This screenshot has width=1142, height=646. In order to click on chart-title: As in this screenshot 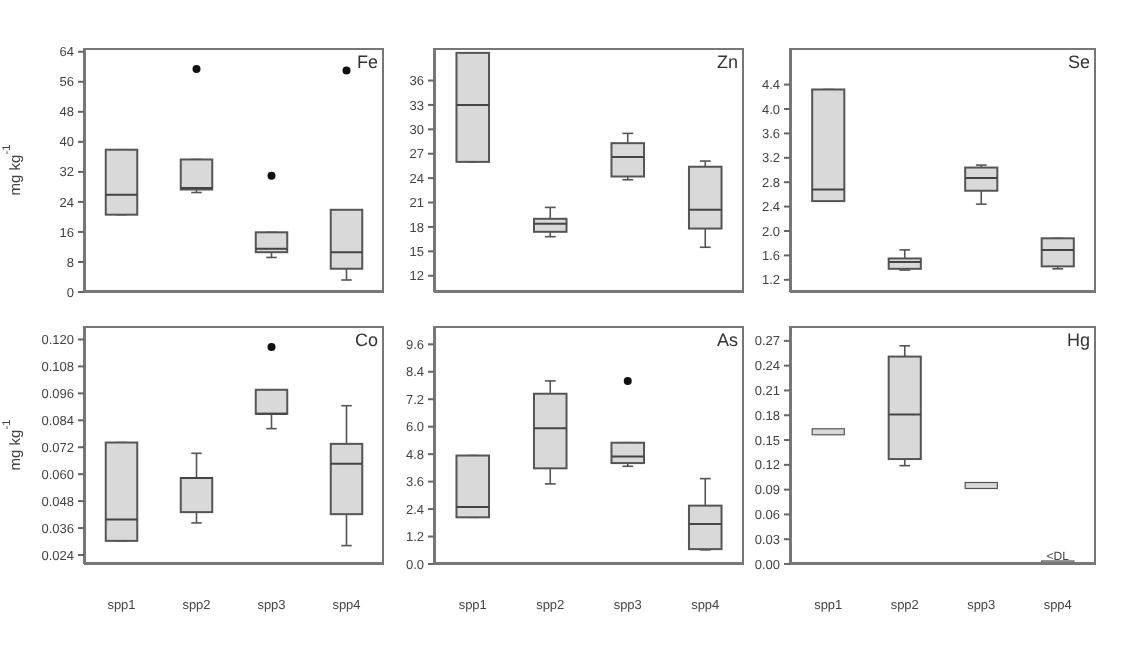, I will do `click(727, 340)`.